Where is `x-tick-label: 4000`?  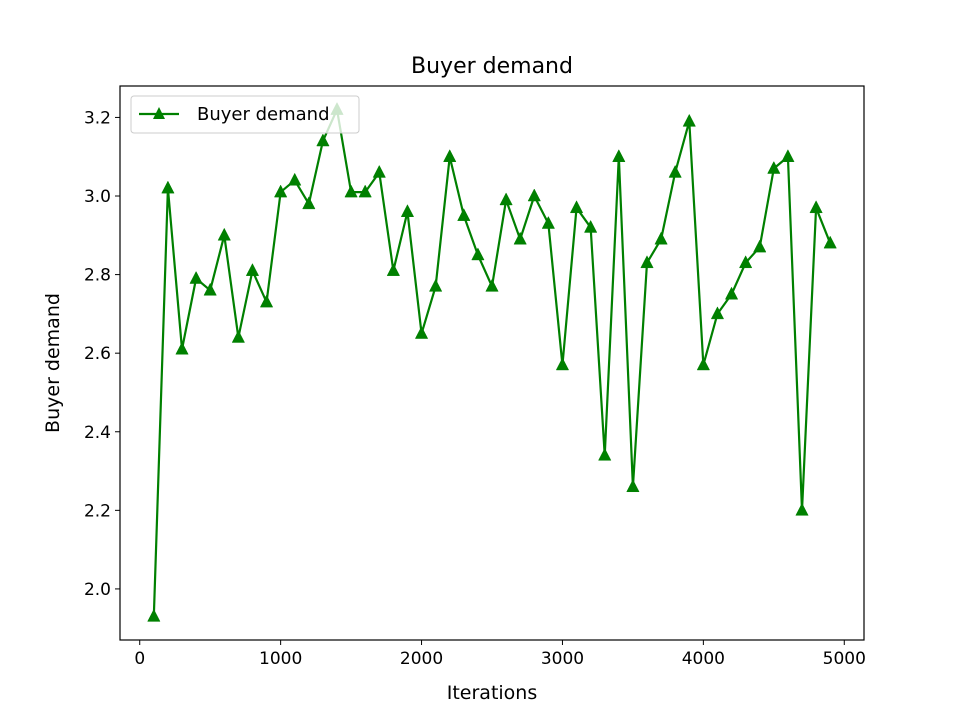
x-tick-label: 4000 is located at coordinates (703, 659).